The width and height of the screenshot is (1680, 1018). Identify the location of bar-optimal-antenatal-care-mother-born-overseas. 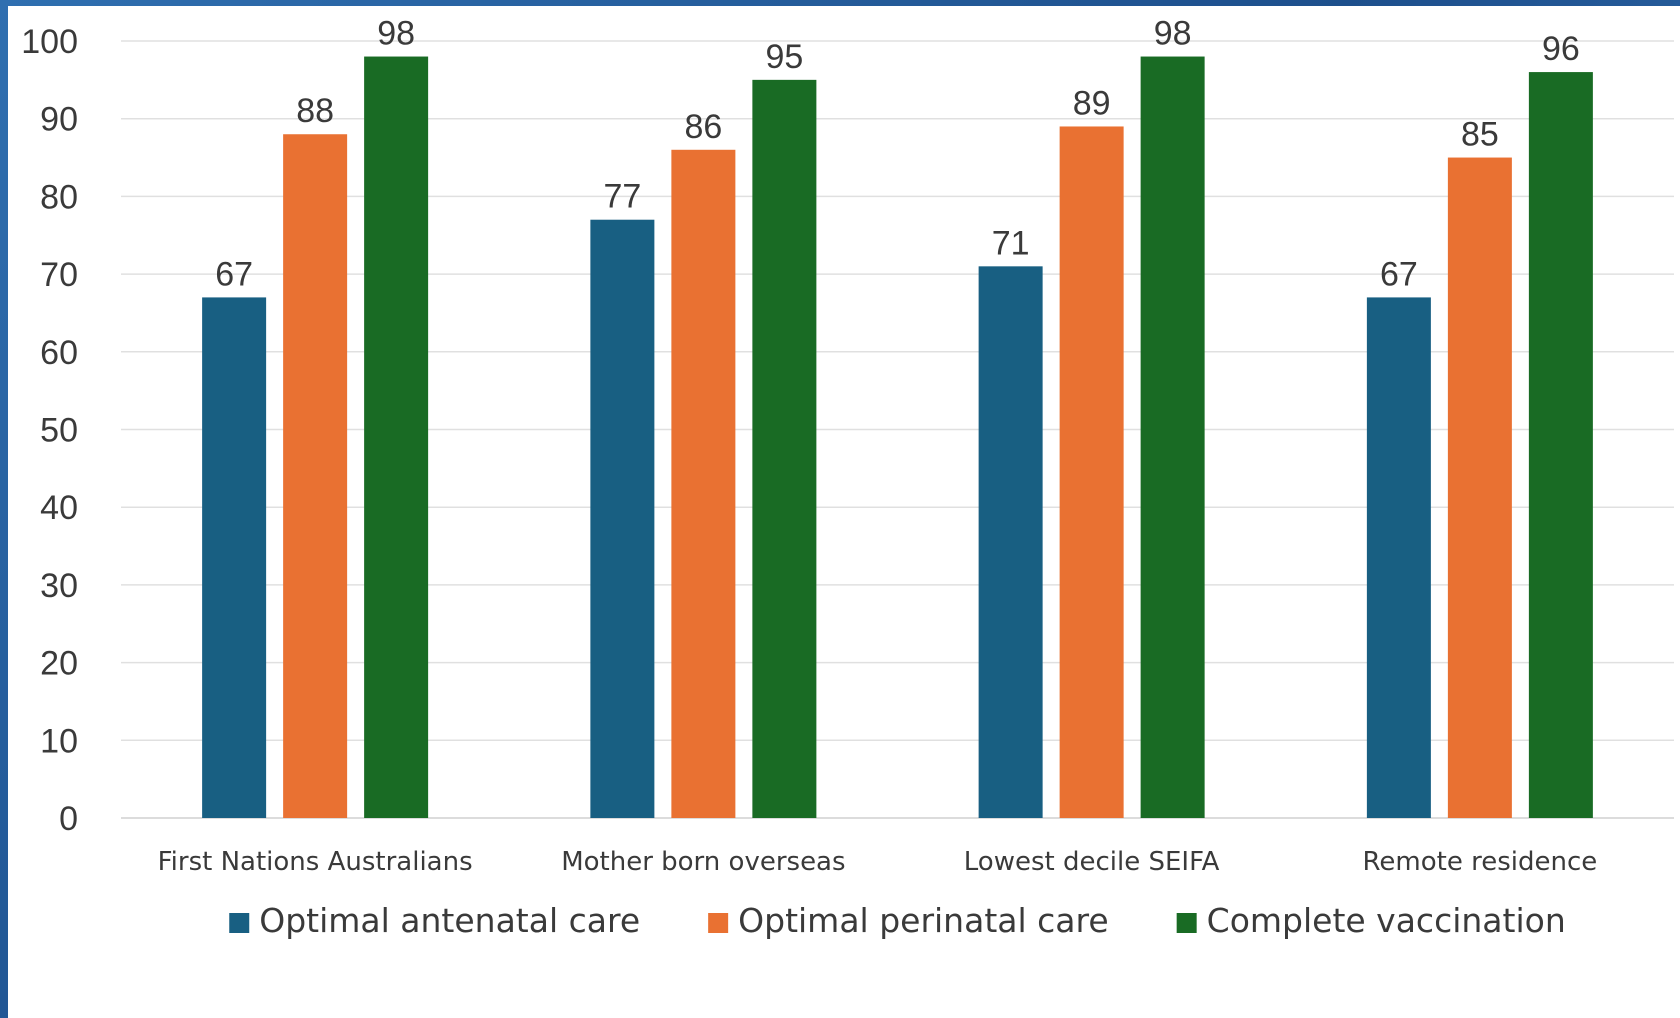
(622, 518).